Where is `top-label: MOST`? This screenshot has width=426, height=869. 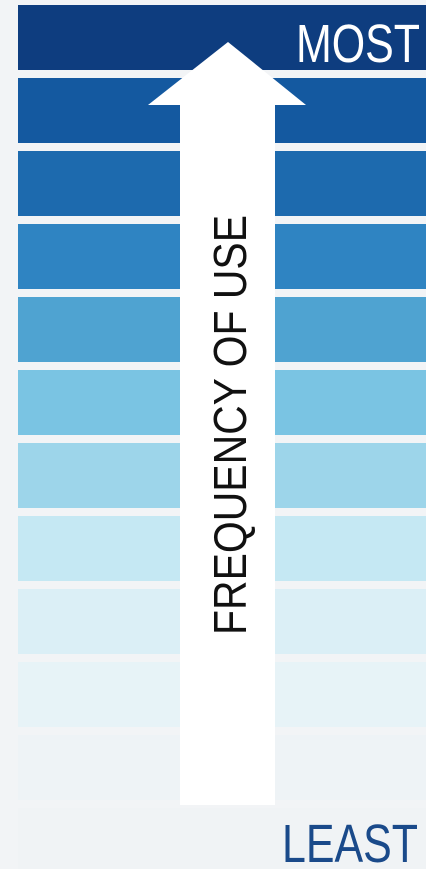
top-label: MOST is located at coordinates (358, 44).